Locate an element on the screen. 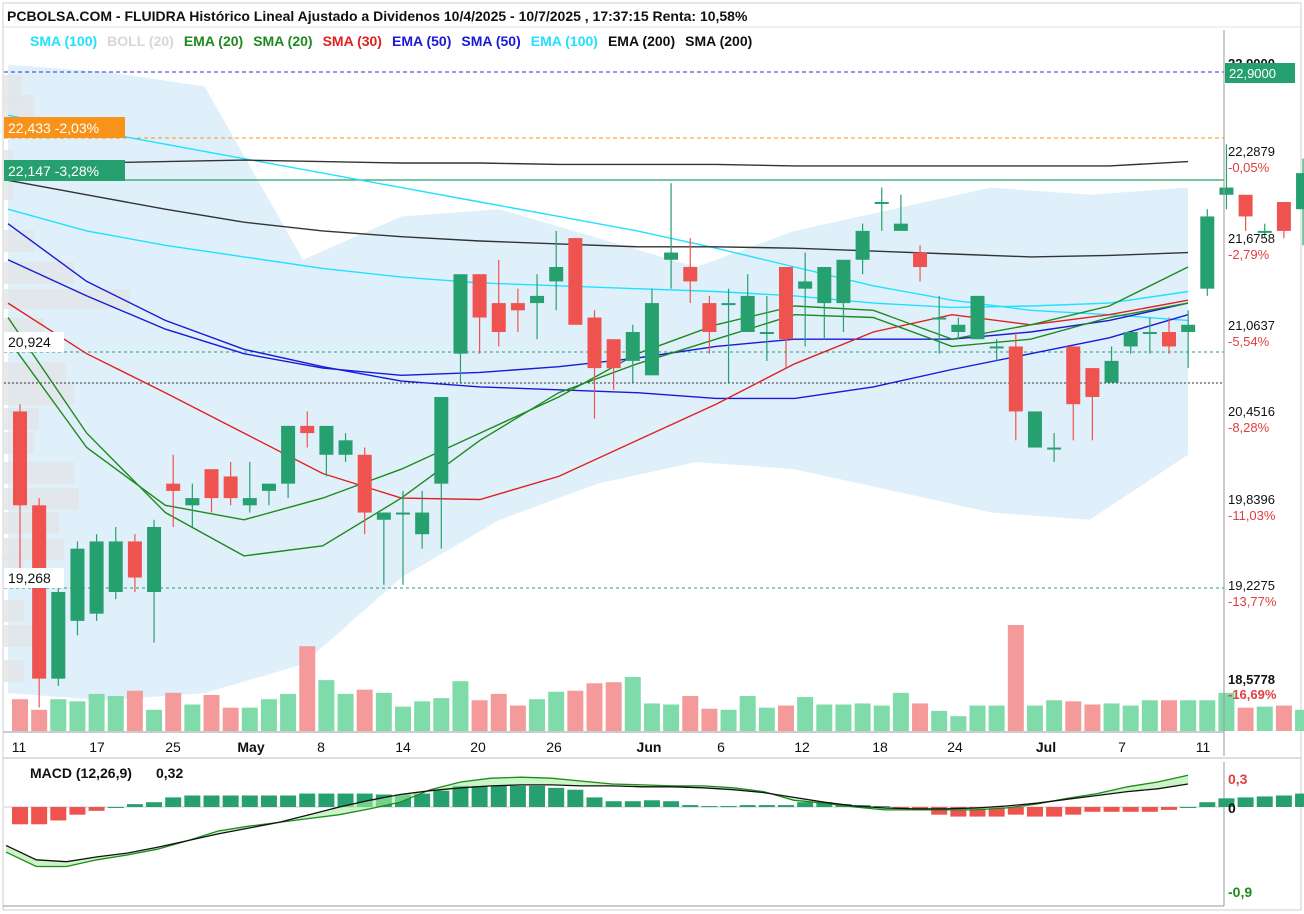  date-label-12: 12 is located at coordinates (802, 747).